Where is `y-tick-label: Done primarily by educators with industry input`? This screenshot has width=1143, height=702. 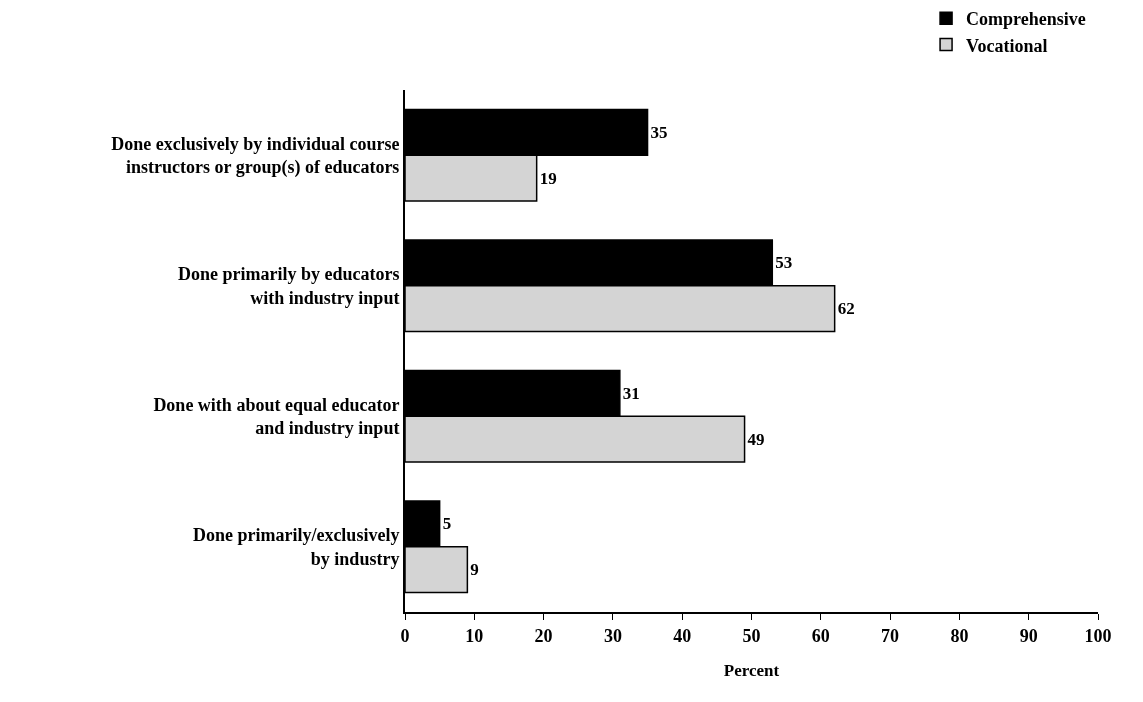 y-tick-label: Done primarily by educators with industry input is located at coordinates (288, 286).